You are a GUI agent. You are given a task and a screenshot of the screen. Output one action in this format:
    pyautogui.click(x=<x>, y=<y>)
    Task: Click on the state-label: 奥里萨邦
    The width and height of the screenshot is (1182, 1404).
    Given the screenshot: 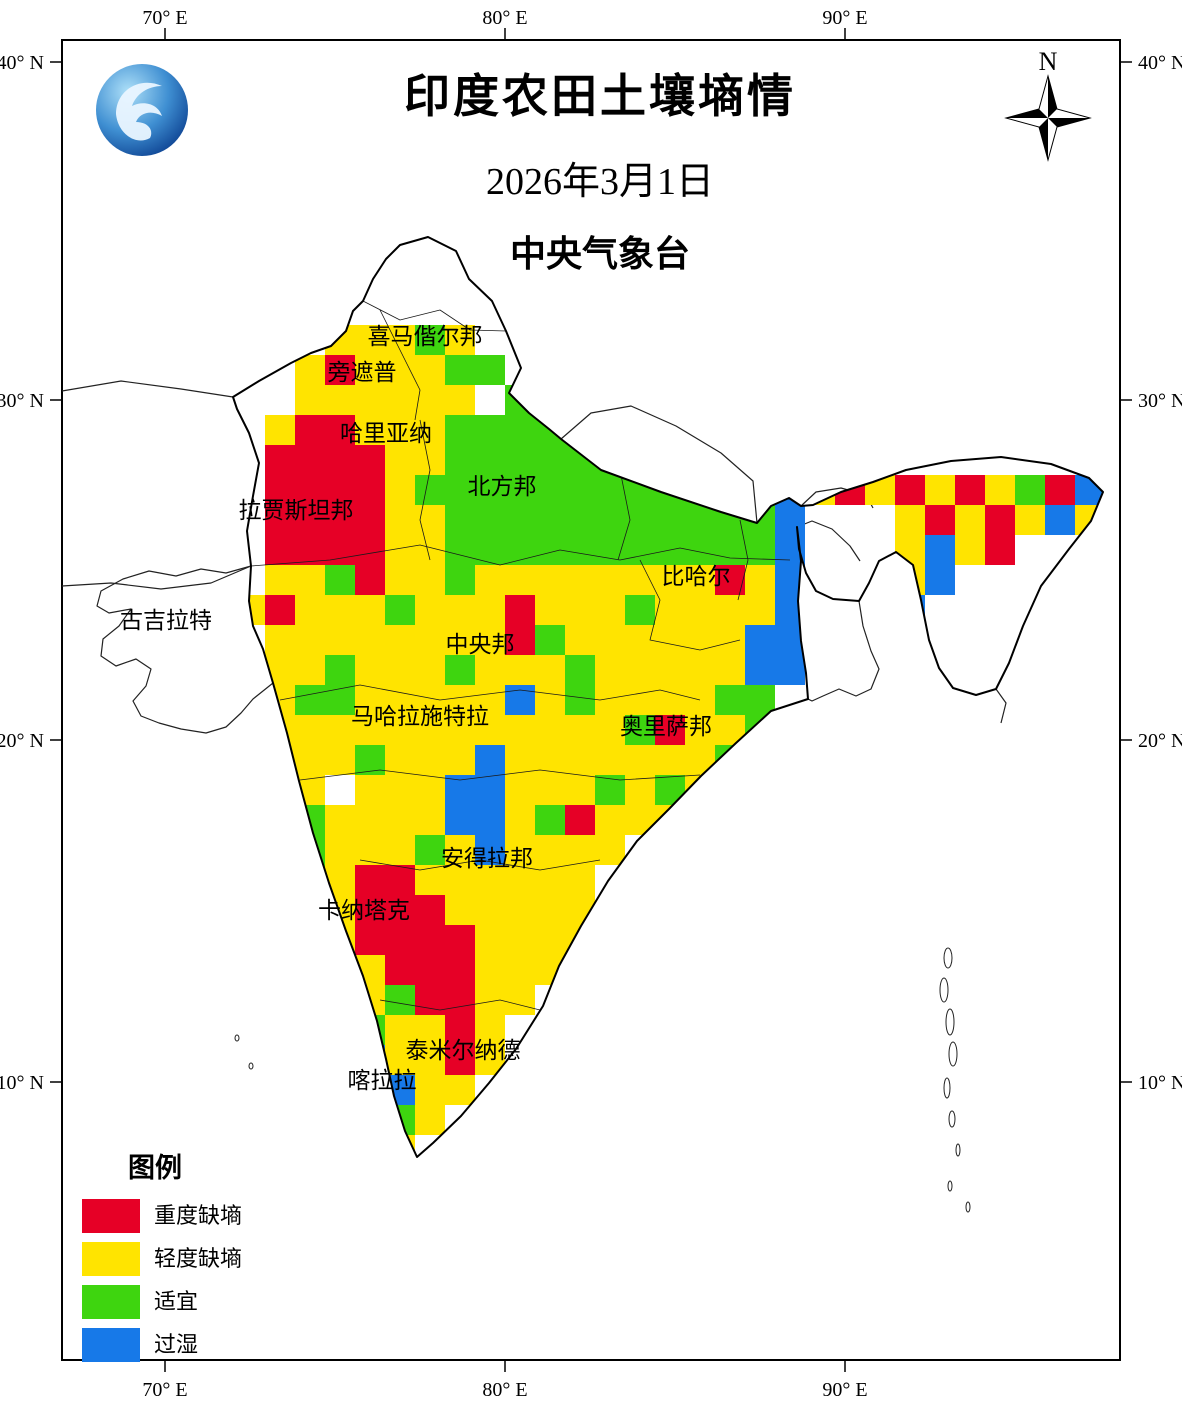 What is the action you would take?
    pyautogui.click(x=666, y=726)
    